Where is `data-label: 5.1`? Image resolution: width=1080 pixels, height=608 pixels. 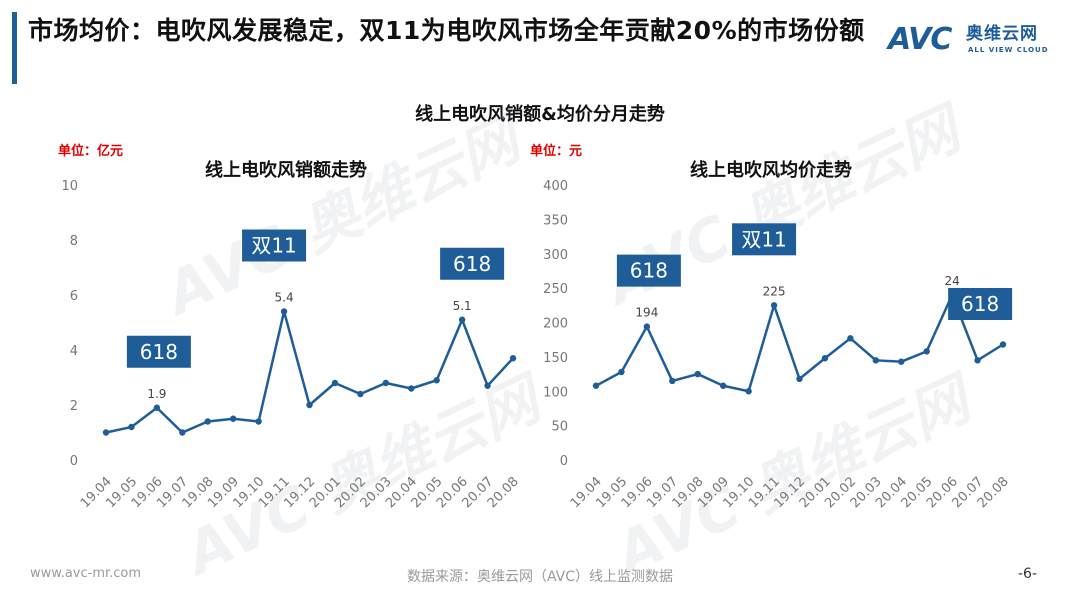 data-label: 5.1 is located at coordinates (462, 306).